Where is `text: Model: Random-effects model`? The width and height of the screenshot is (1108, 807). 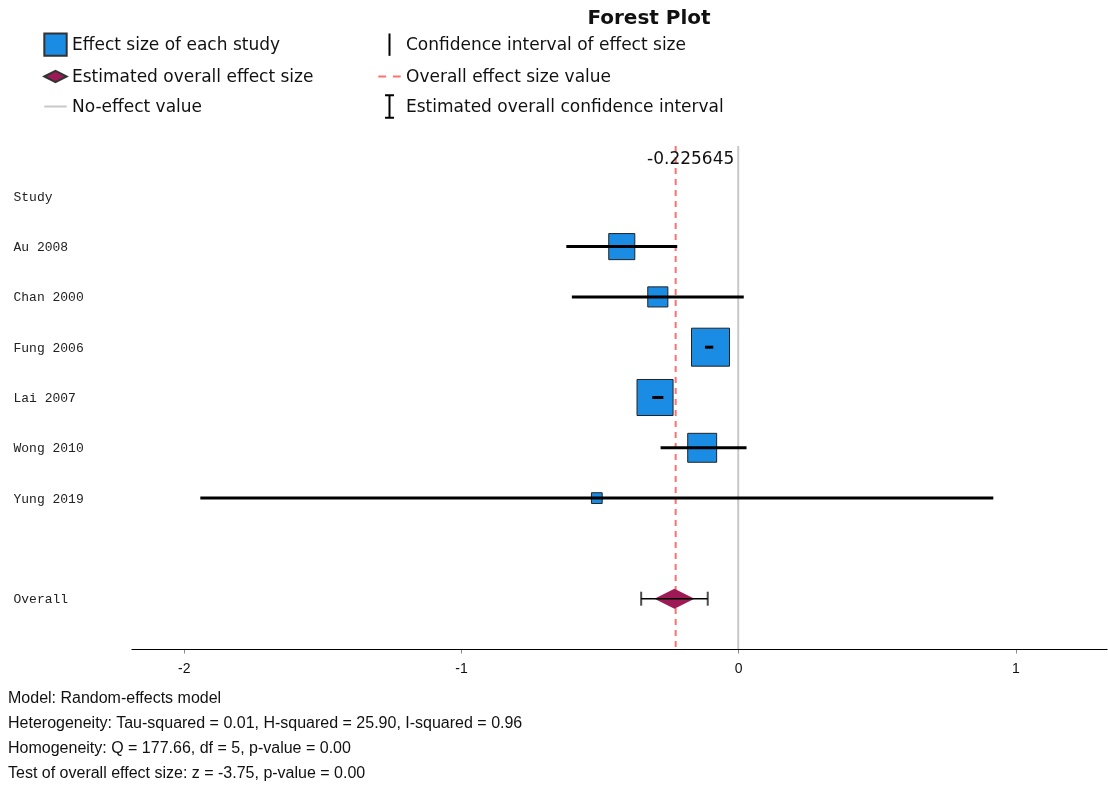
text: Model: Random-effects model is located at coordinates (115, 698).